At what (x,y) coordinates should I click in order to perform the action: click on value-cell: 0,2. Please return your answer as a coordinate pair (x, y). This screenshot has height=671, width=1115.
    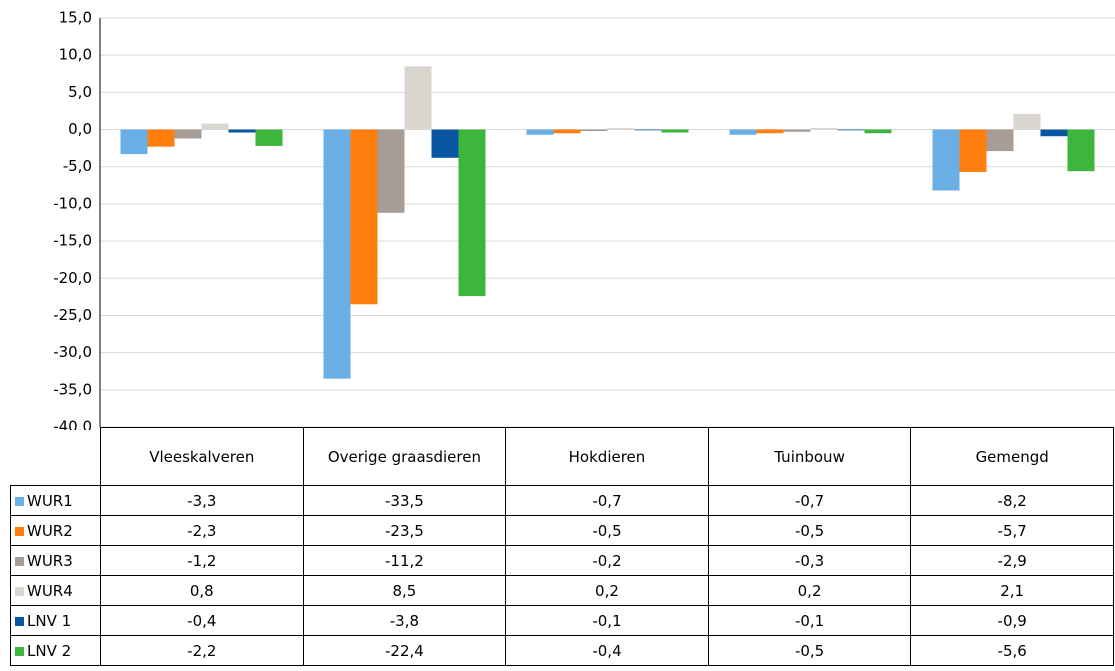
    Looking at the image, I should click on (607, 590).